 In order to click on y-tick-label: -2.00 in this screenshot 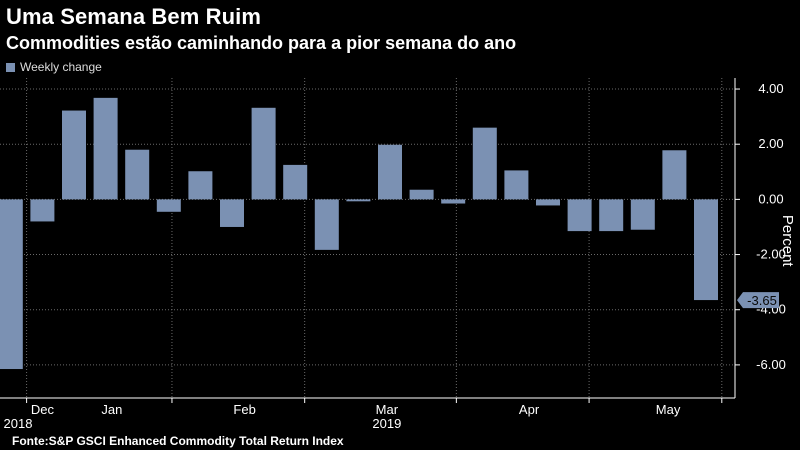, I will do `click(771, 254)`.